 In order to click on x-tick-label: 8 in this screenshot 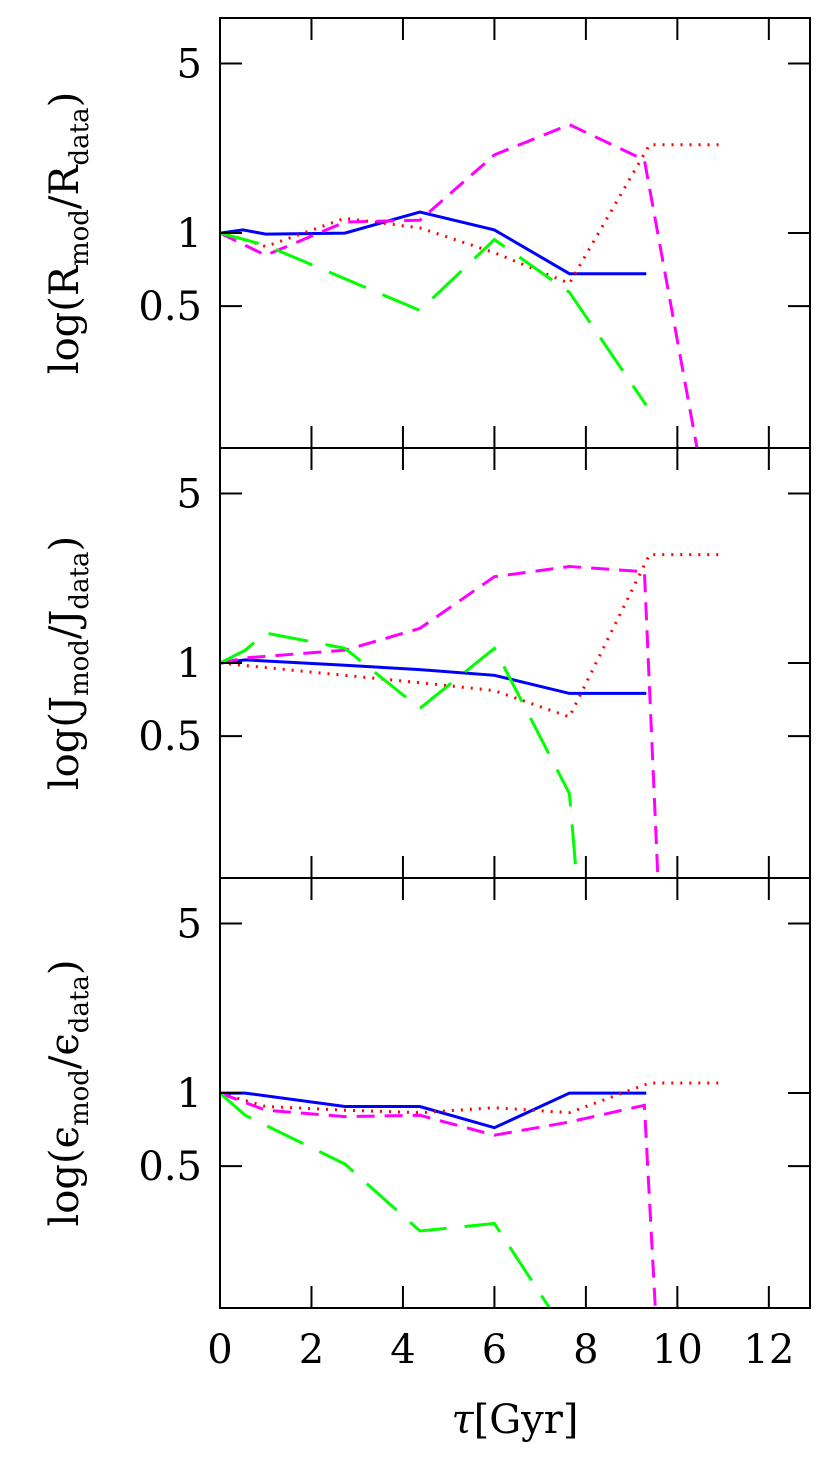, I will do `click(585, 1350)`.